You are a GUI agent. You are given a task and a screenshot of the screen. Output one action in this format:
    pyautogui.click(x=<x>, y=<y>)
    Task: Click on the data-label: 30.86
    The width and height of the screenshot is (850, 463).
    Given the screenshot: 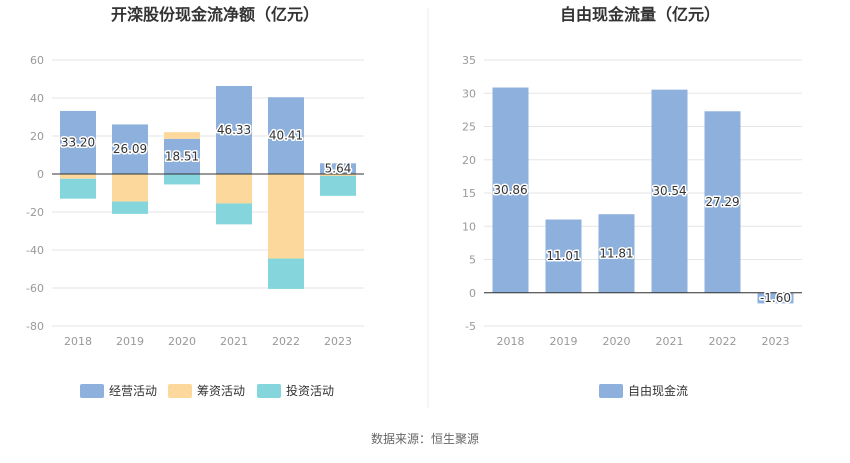 What is the action you would take?
    pyautogui.click(x=510, y=190)
    